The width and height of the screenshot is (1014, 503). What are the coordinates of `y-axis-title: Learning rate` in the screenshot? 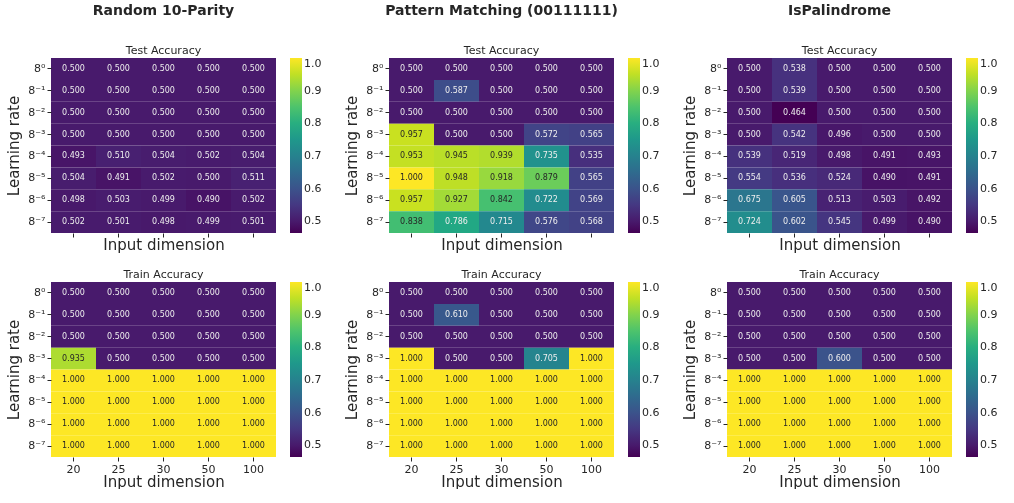 It's located at (352, 146).